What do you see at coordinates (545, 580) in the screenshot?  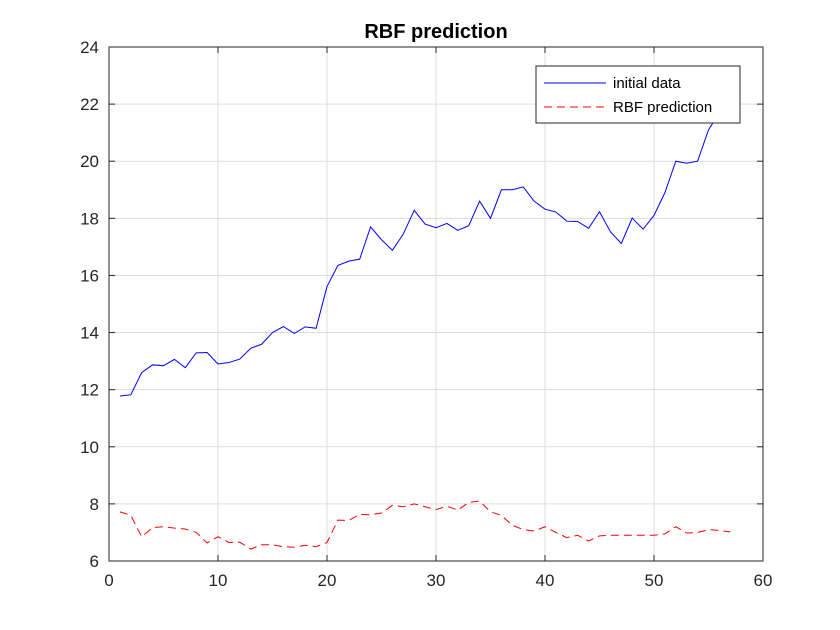 I see `x-tick-label: 40` at bounding box center [545, 580].